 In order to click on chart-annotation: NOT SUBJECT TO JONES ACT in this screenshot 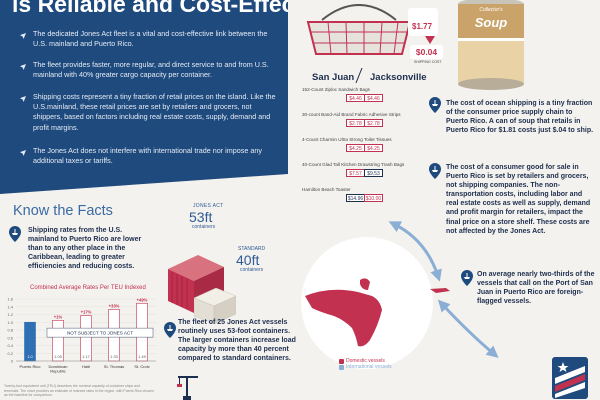, I will do `click(100, 333)`.